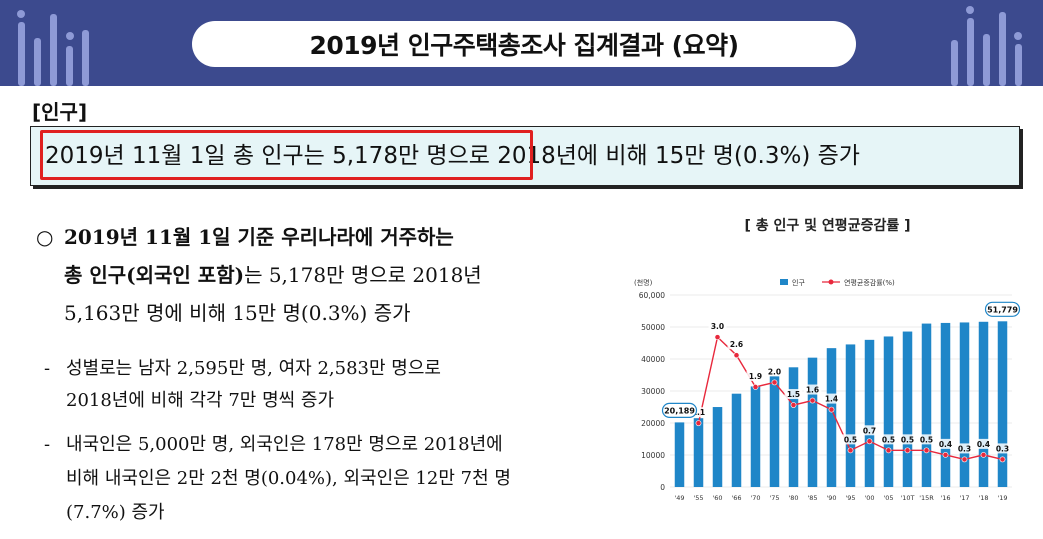  I want to click on rate-data-label: 1.6, so click(812, 390).